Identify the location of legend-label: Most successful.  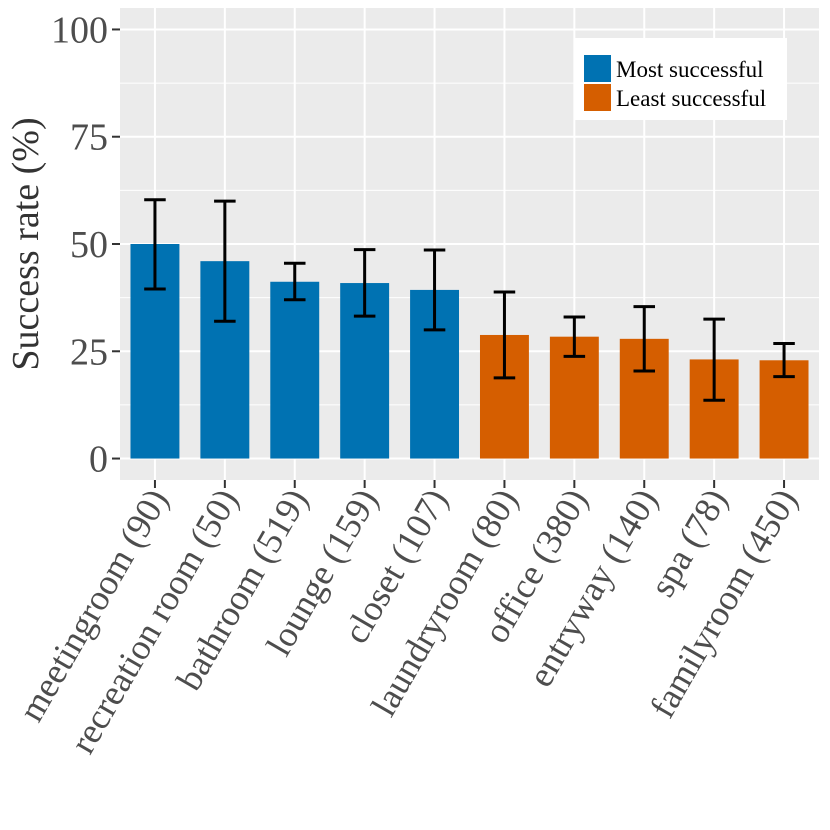
(690, 69).